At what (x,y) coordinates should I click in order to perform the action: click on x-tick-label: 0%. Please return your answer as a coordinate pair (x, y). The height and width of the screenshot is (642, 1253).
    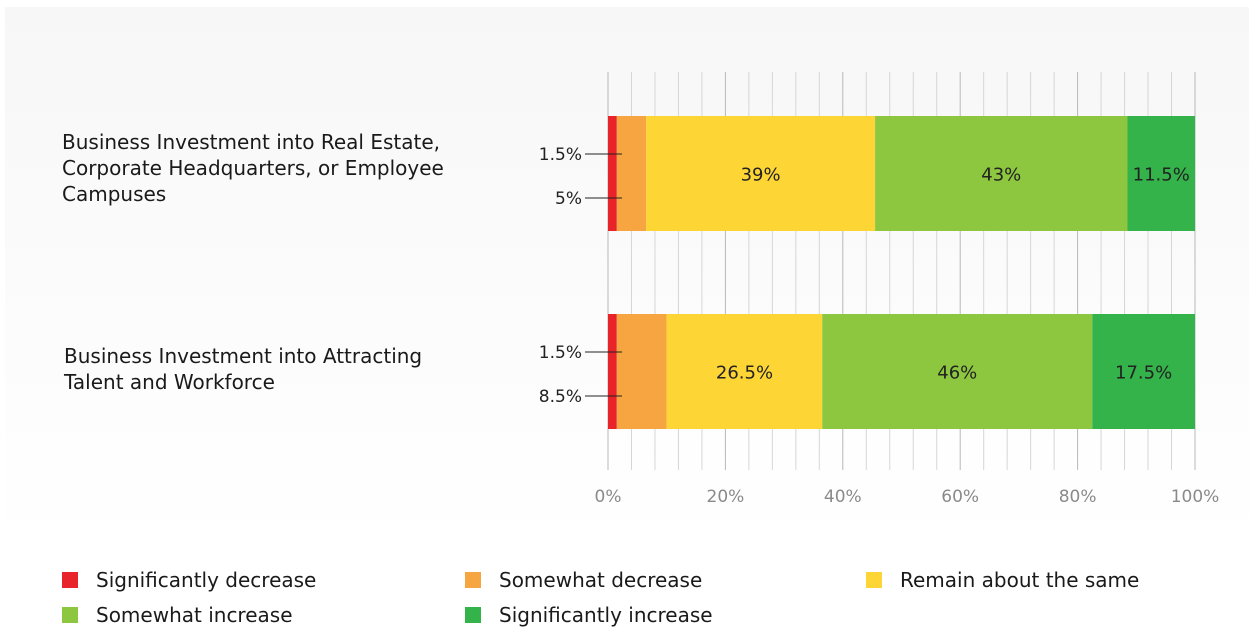
    Looking at the image, I should click on (608, 497).